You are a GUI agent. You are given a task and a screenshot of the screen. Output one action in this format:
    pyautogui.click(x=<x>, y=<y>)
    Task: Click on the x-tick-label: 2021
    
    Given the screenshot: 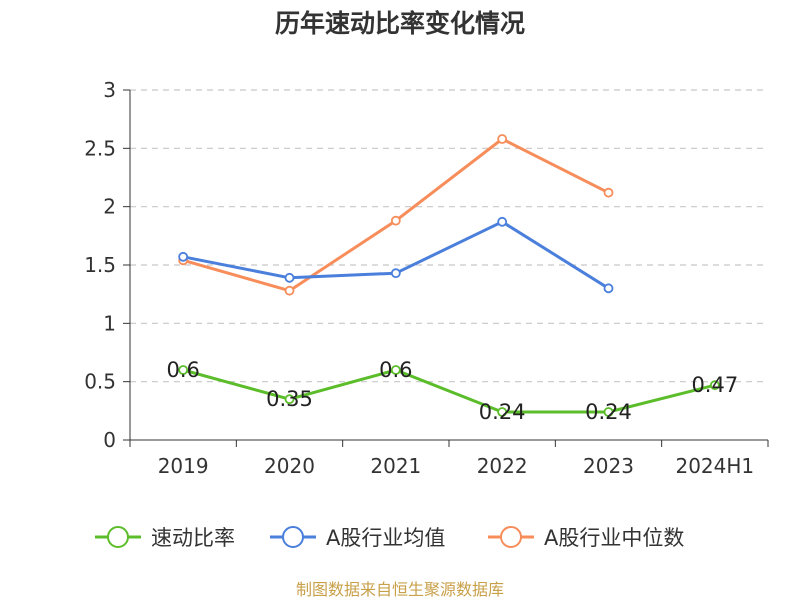 What is the action you would take?
    pyautogui.click(x=395, y=466)
    